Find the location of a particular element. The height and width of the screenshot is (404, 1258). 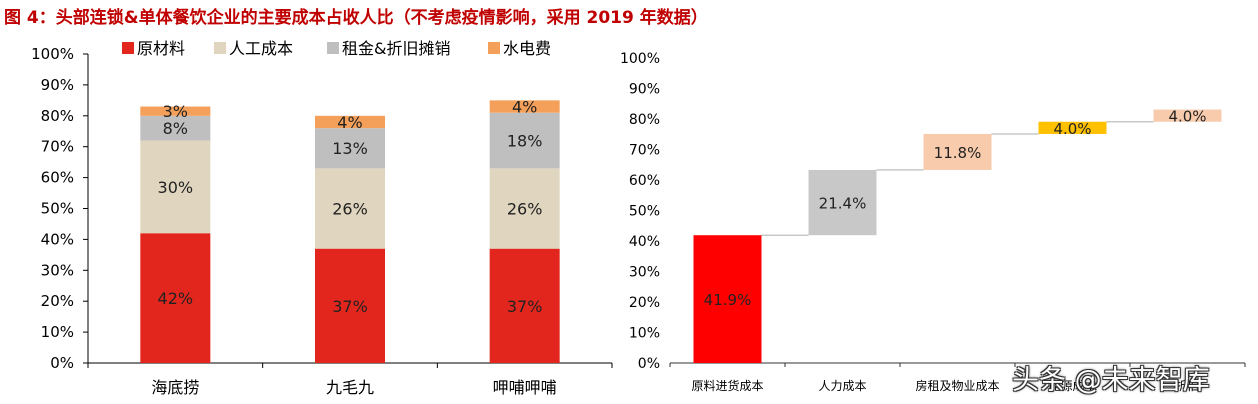

x-category-label: 人力成本 is located at coordinates (842, 386).